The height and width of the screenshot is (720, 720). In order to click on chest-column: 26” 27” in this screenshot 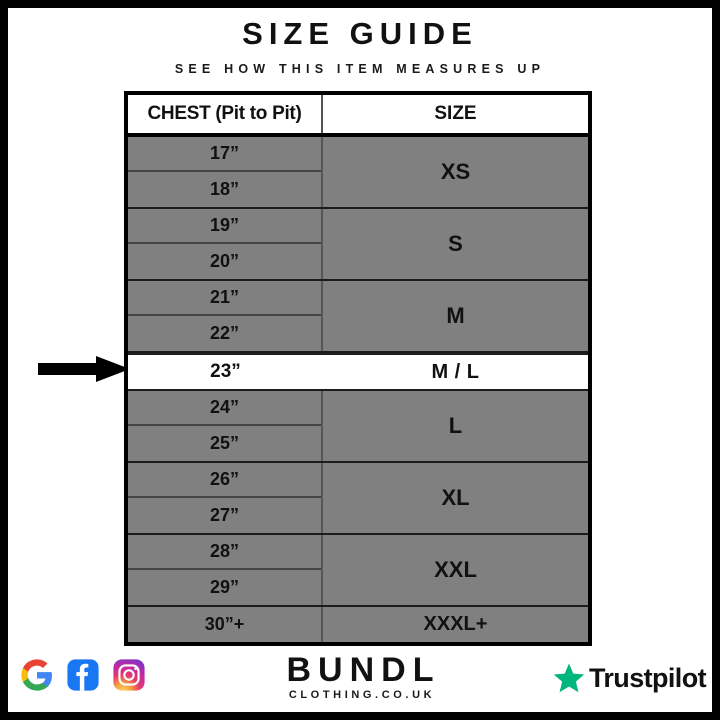, I will do `click(225, 498)`.